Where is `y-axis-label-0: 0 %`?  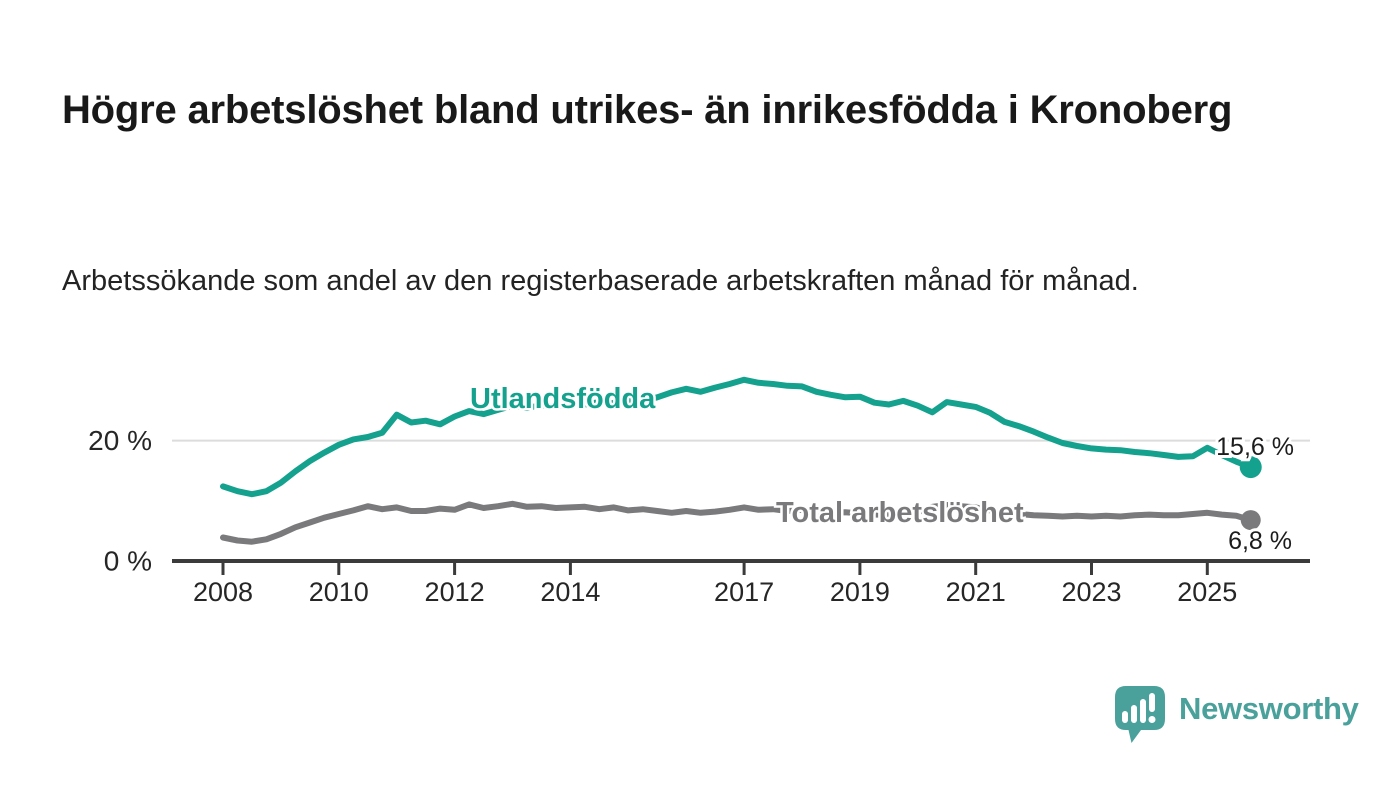
y-axis-label-0: 0 % is located at coordinates (128, 561).